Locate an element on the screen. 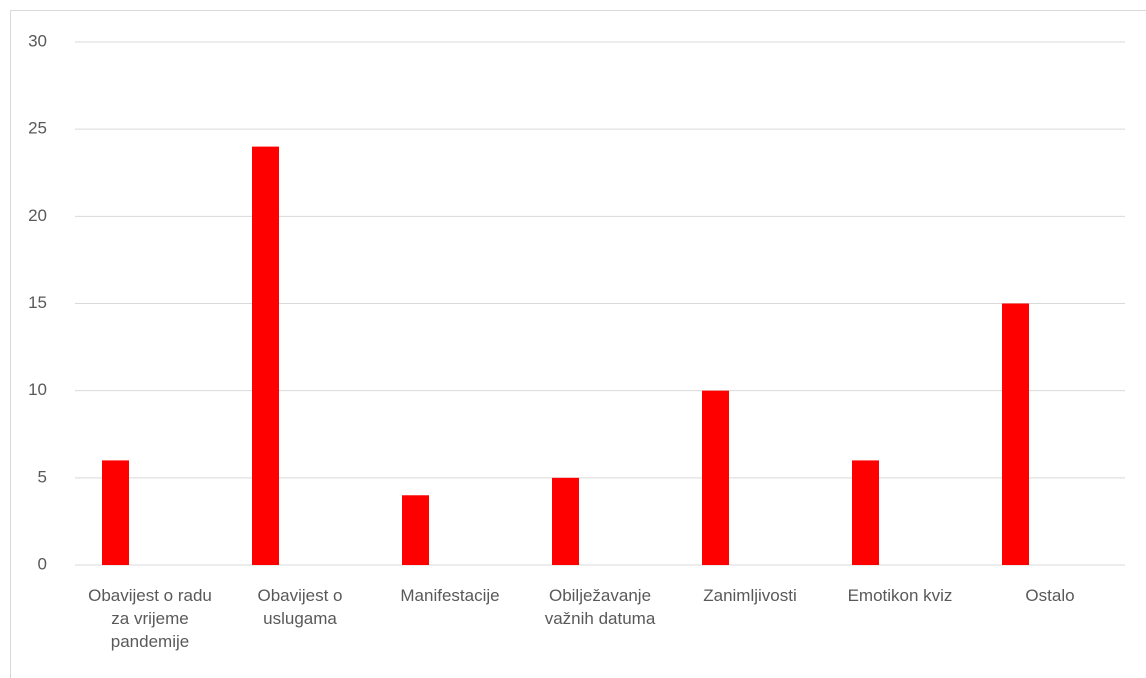  x-tick-label: Obavijest o uslugama is located at coordinates (300, 607).